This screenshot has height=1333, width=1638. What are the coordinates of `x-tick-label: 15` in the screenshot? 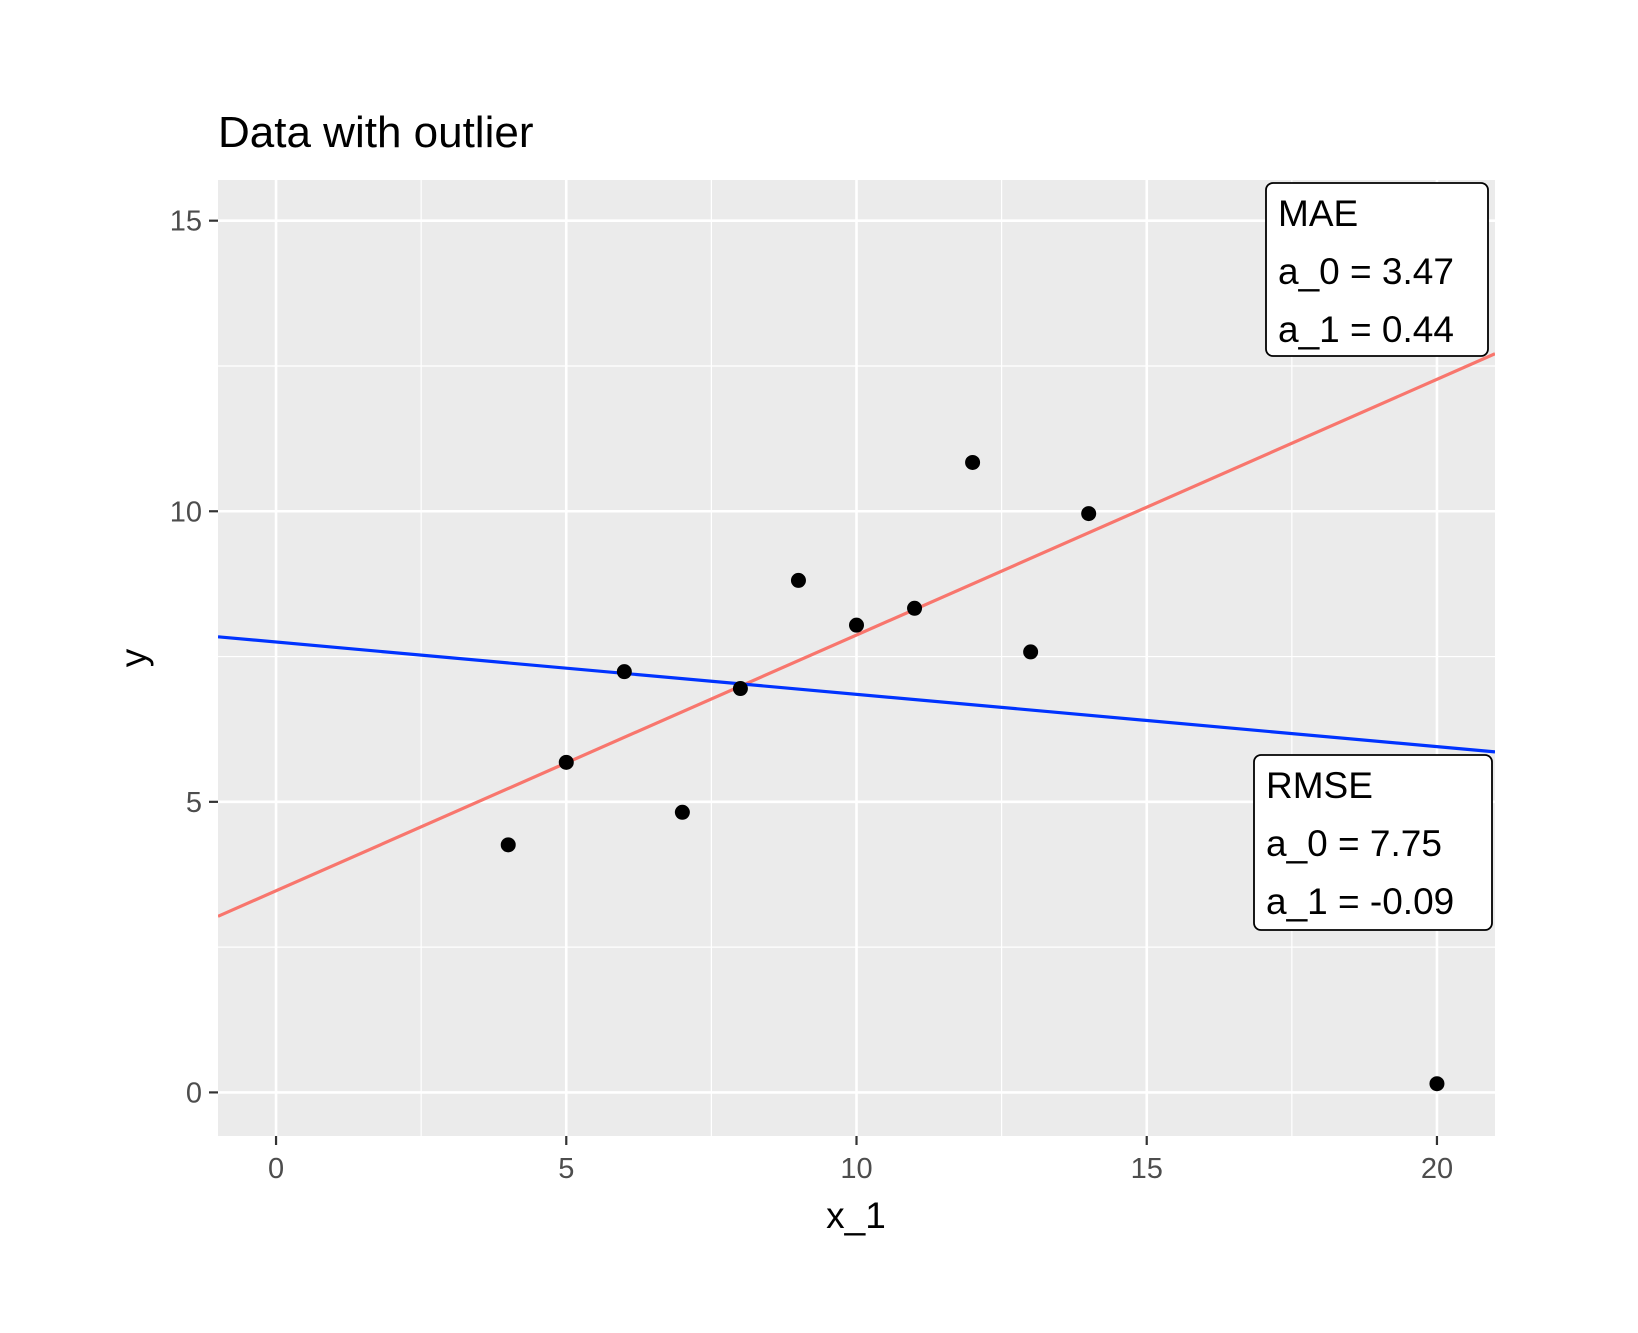 It's located at (1147, 1169).